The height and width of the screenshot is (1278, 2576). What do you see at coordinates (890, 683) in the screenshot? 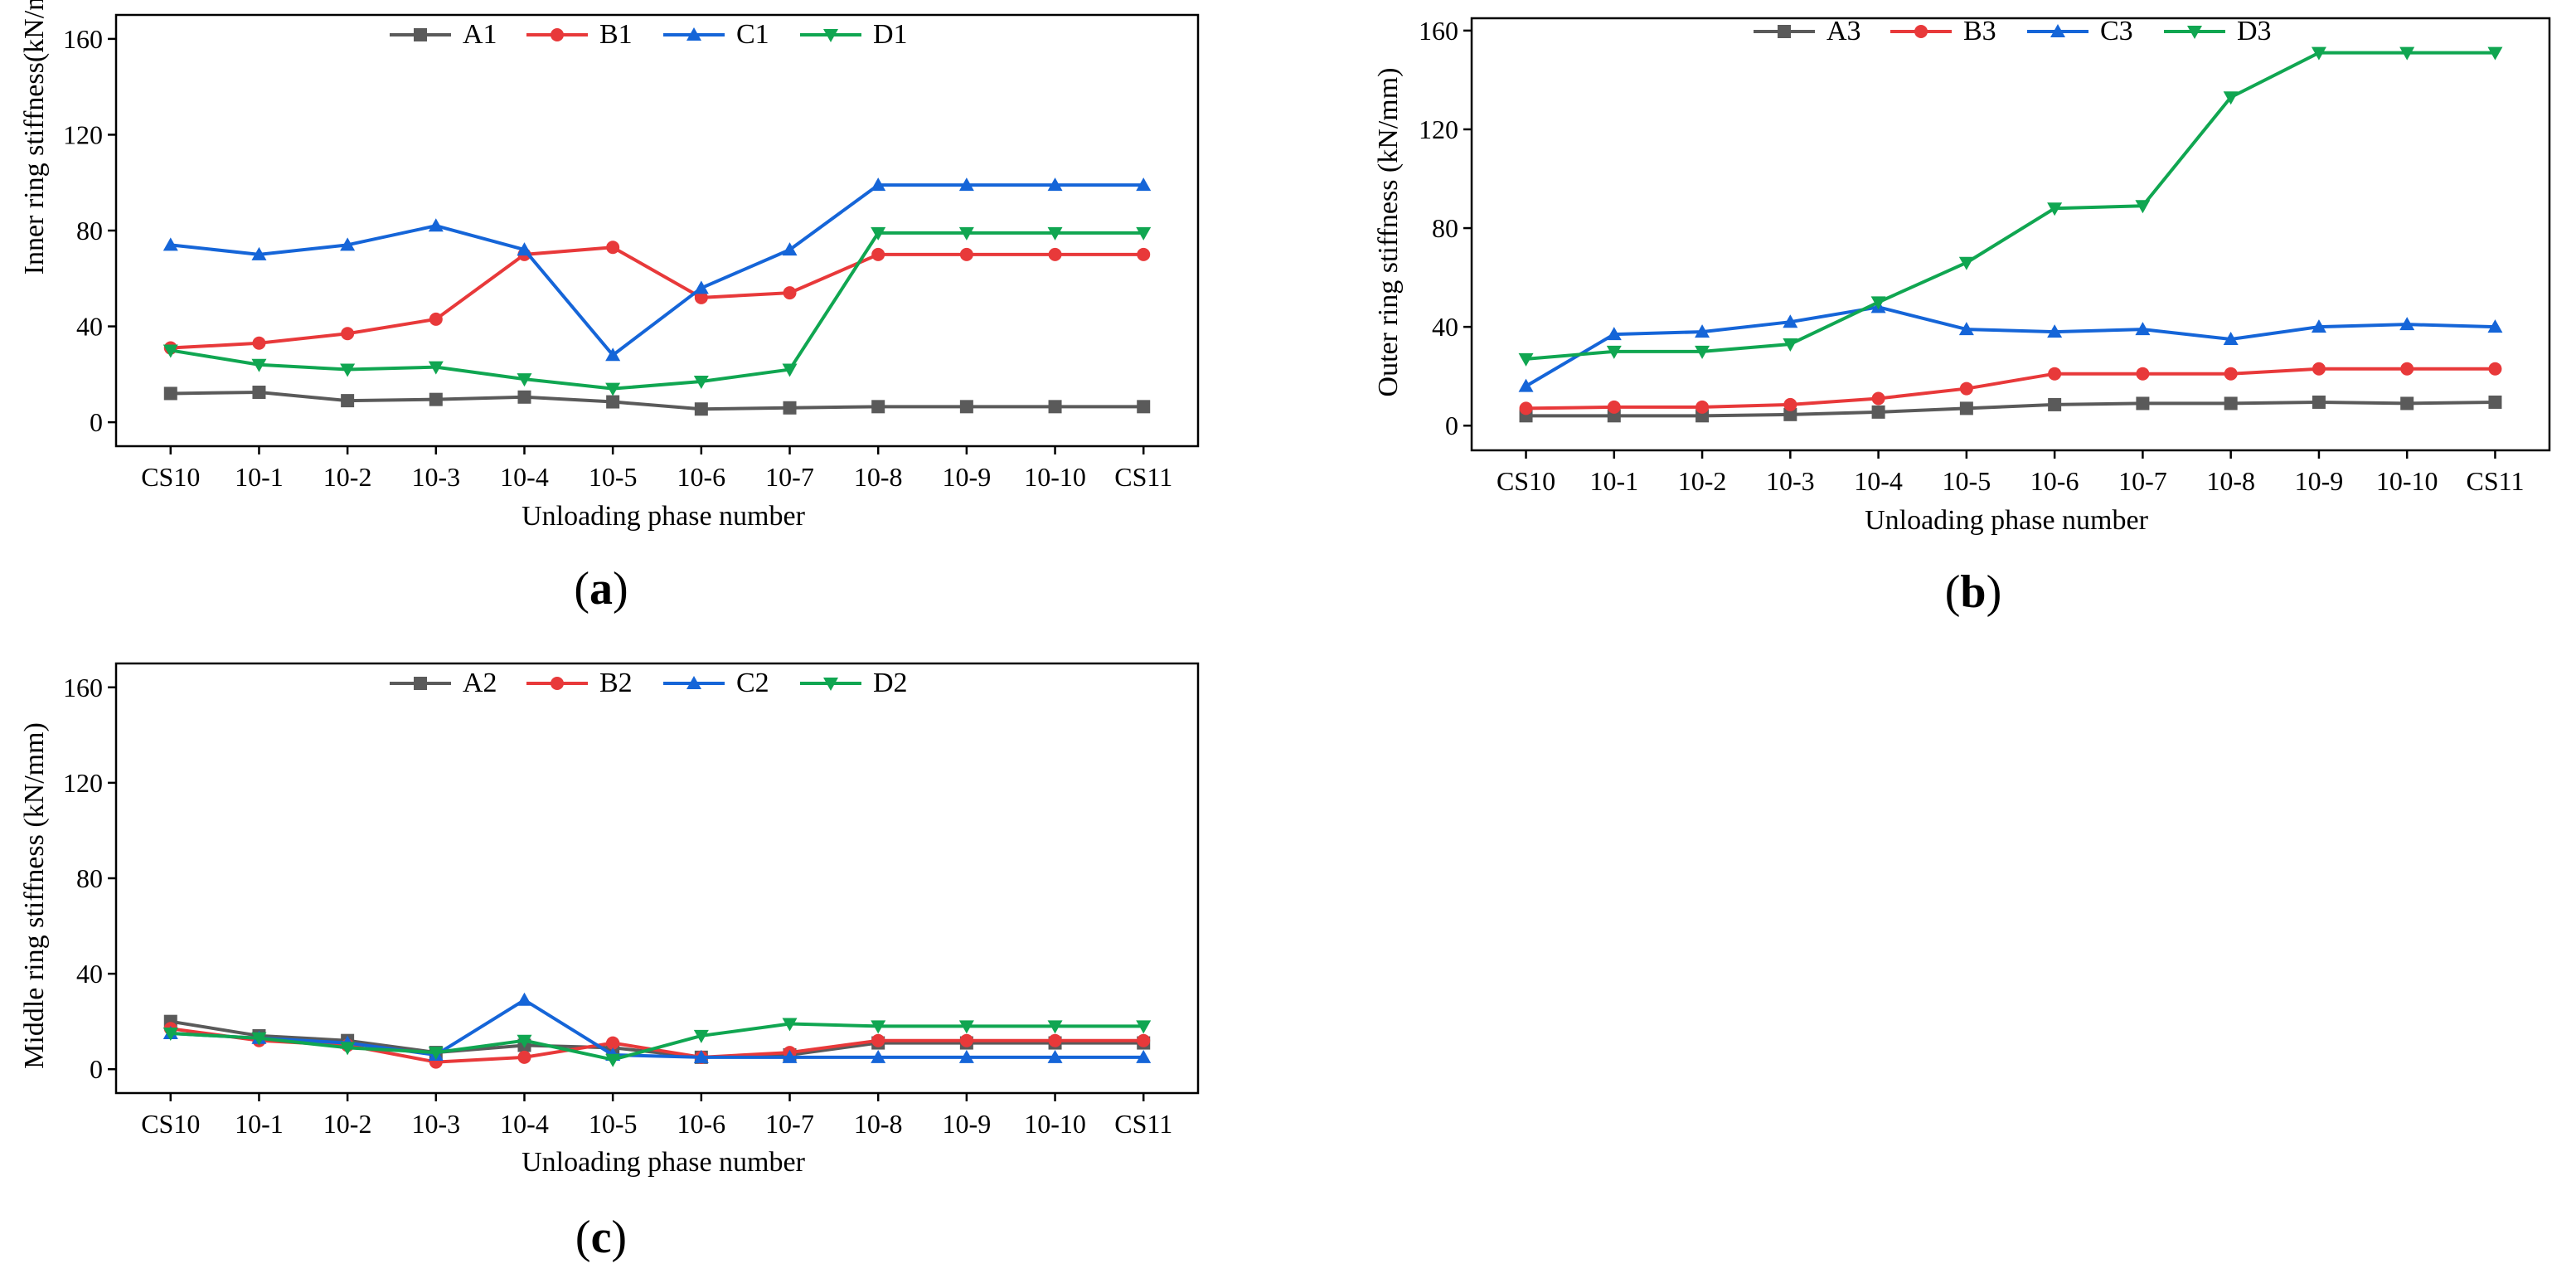
I see `legend-label: D2` at bounding box center [890, 683].